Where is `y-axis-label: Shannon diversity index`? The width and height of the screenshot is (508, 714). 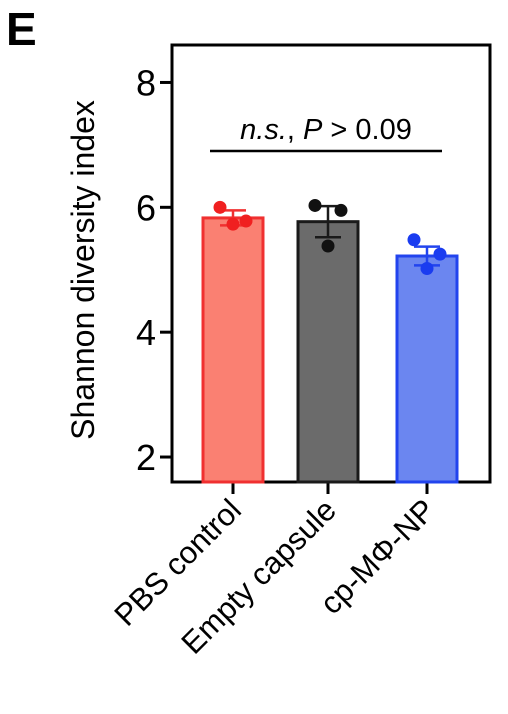
y-axis-label: Shannon diversity index is located at coordinates (83, 270).